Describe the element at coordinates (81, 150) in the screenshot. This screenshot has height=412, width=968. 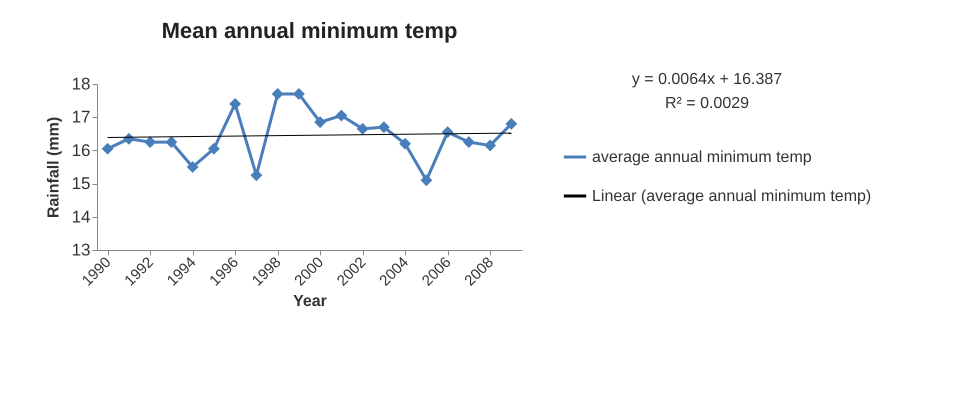
I see `y-tick-label: 16` at that location.